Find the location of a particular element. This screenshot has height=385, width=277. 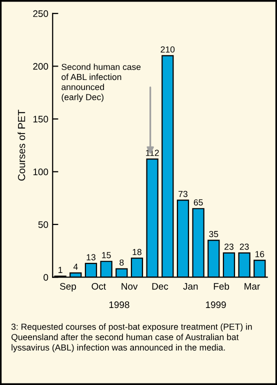

annotation: Second human case of ABL infection announced (early Dec) is located at coordinates (101, 83).